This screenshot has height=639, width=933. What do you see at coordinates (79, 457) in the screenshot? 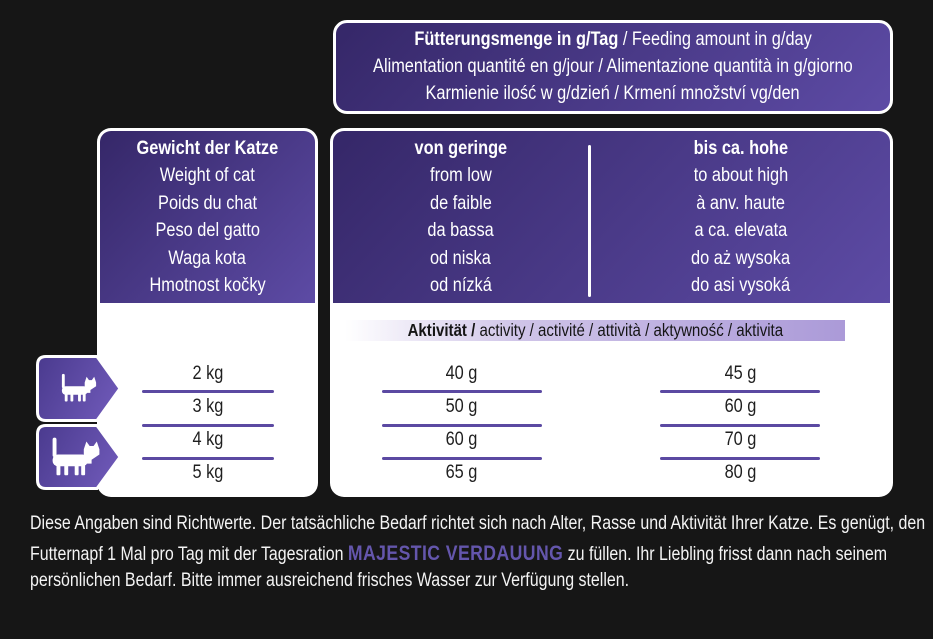
I see `cat-large-icon` at bounding box center [79, 457].